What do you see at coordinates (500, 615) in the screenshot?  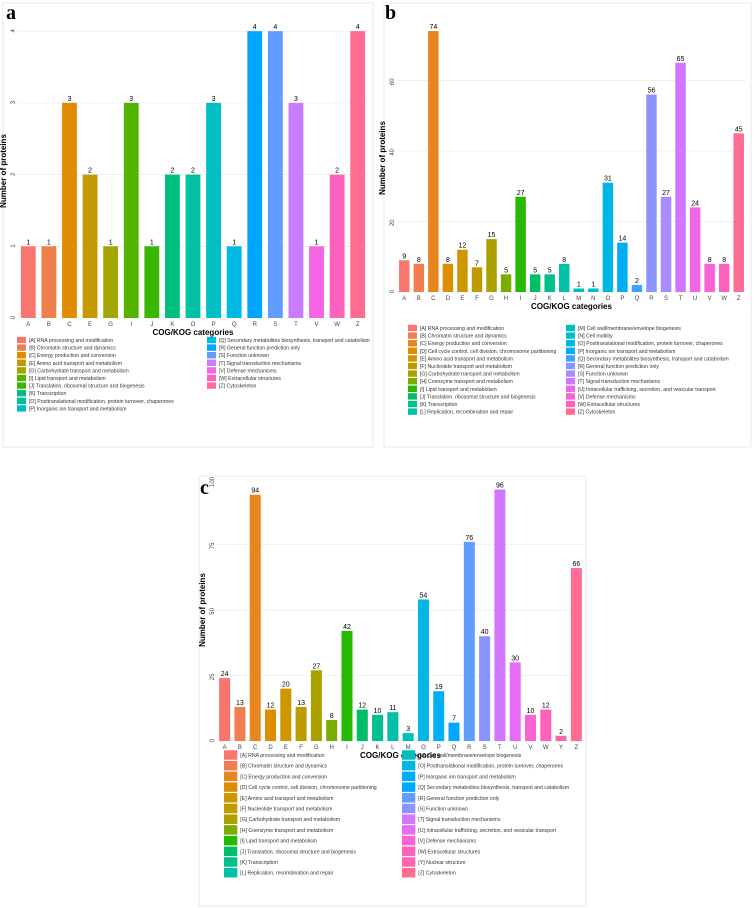 I see `bar-c-T` at bounding box center [500, 615].